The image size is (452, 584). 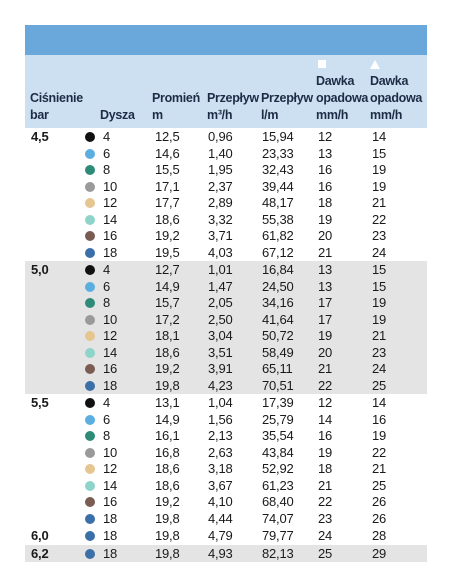 I want to click on cell: 15,5, so click(x=167, y=169).